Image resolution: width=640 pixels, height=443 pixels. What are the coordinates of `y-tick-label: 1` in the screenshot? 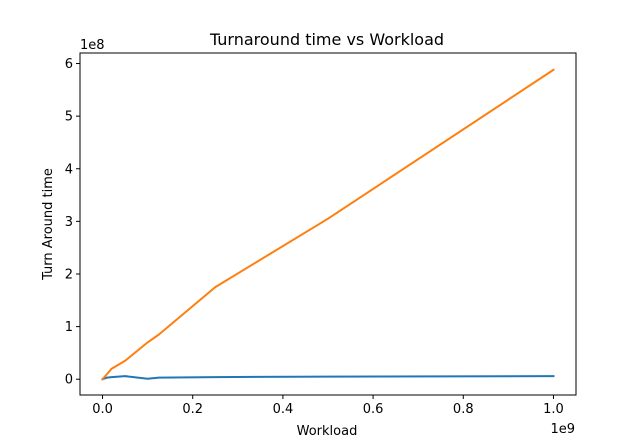 It's located at (69, 327).